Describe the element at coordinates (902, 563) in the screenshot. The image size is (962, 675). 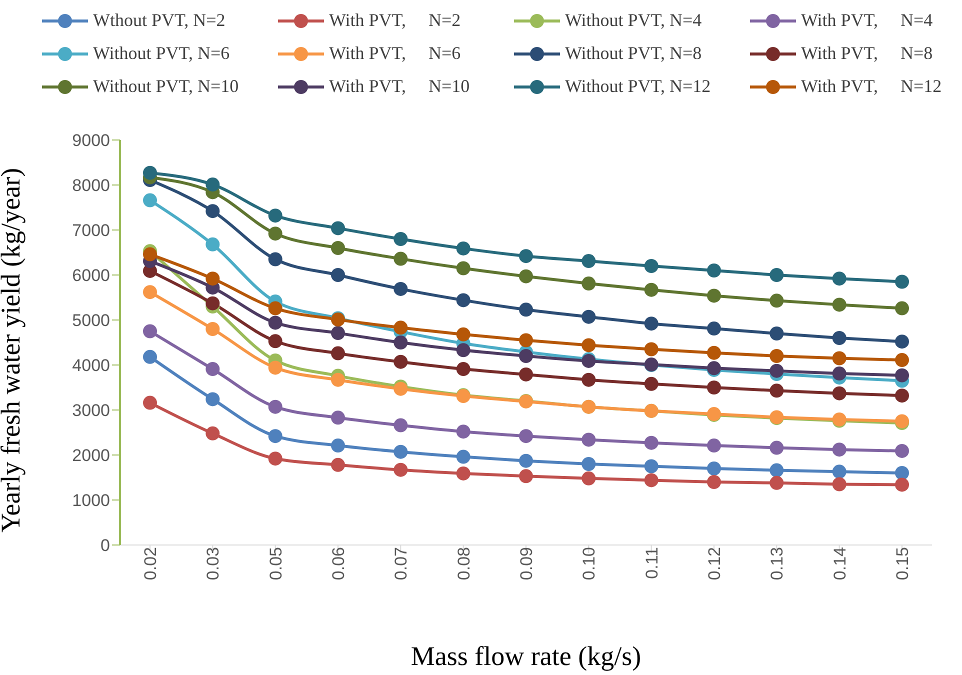
I see `x-tick-label: 0.15` at that location.